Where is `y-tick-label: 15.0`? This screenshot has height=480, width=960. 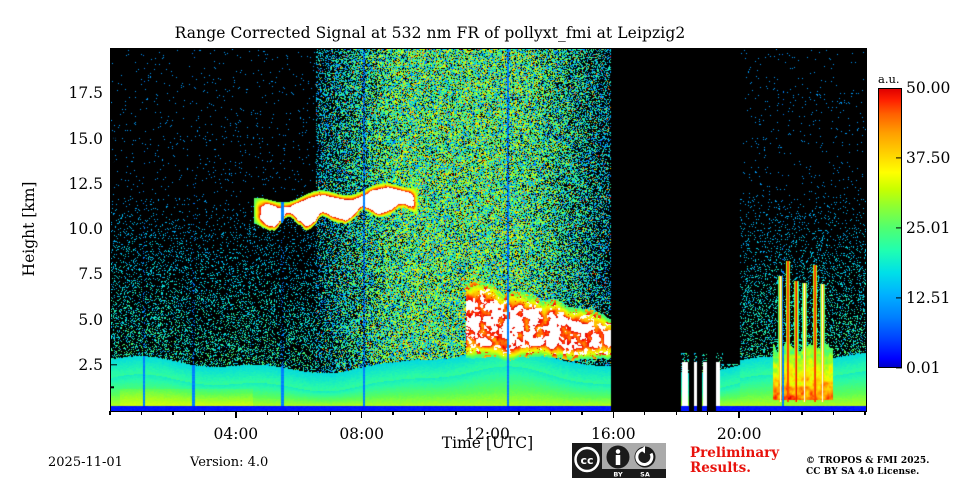
y-tick-label: 15.0 is located at coordinates (85, 138).